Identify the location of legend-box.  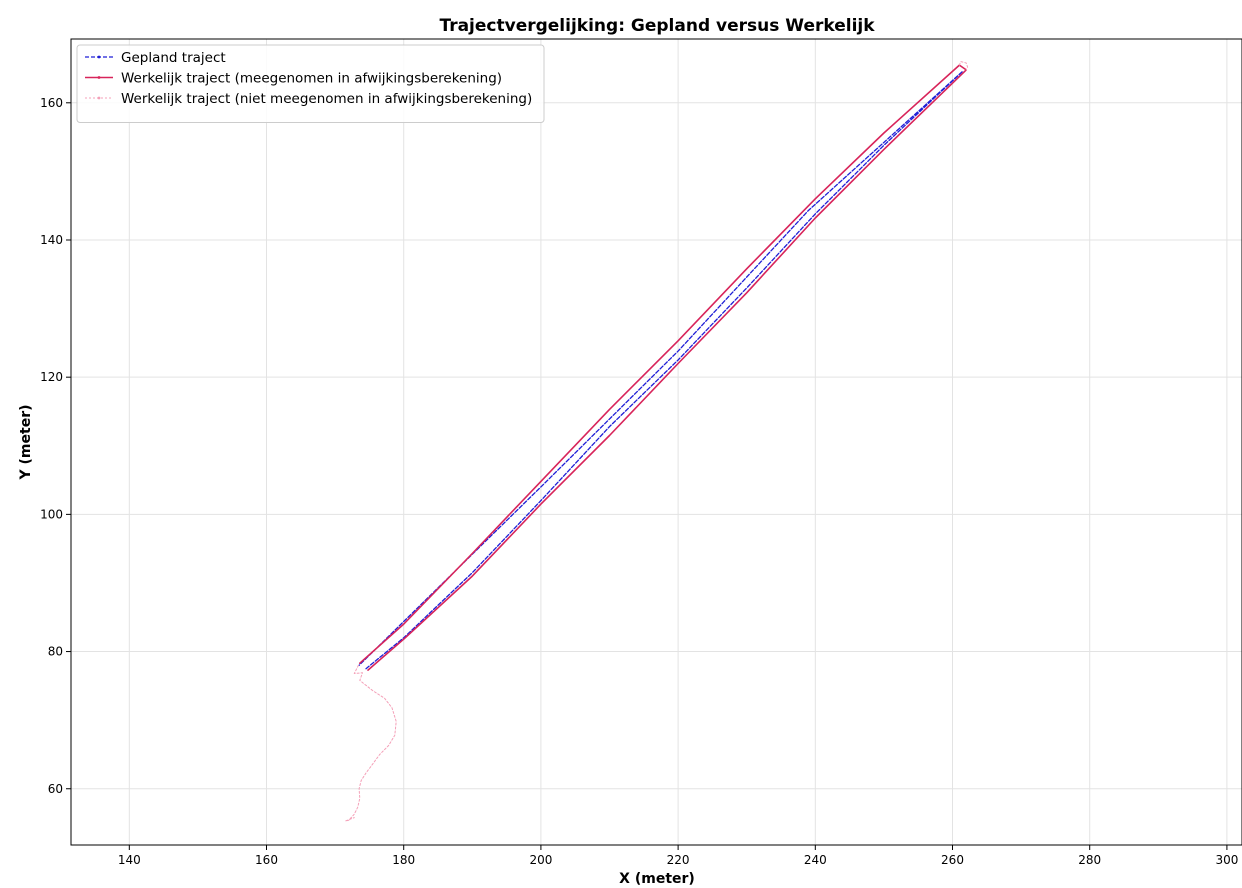
(310, 83).